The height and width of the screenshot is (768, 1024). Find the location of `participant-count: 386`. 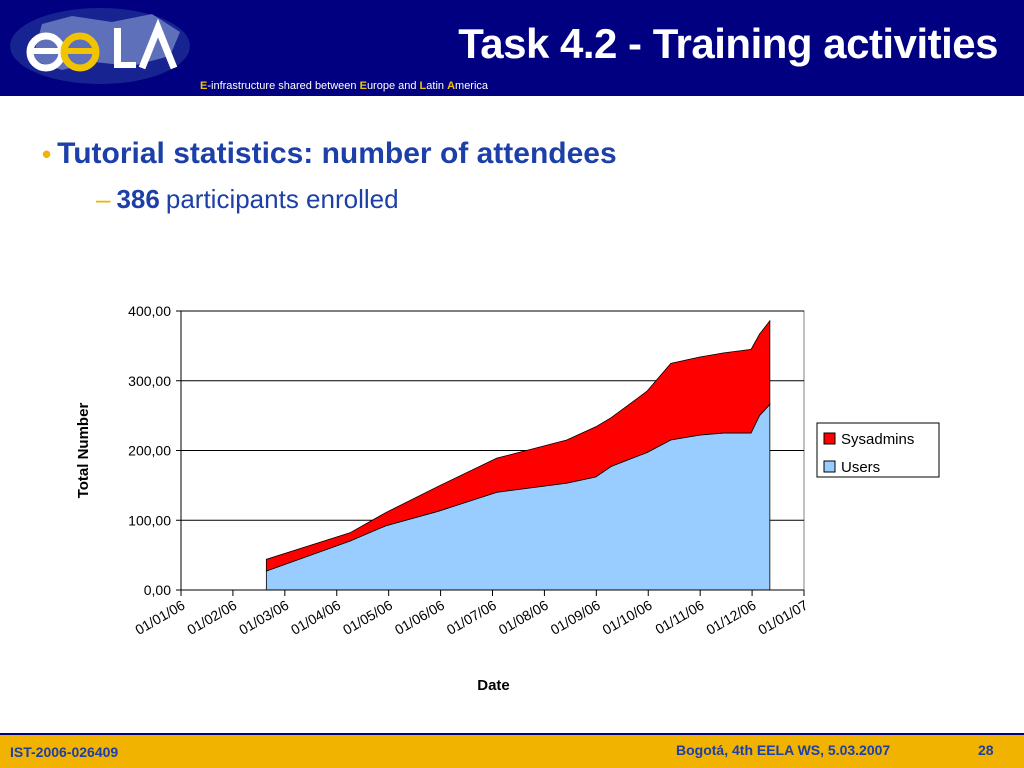

participant-count: 386 is located at coordinates (138, 199).